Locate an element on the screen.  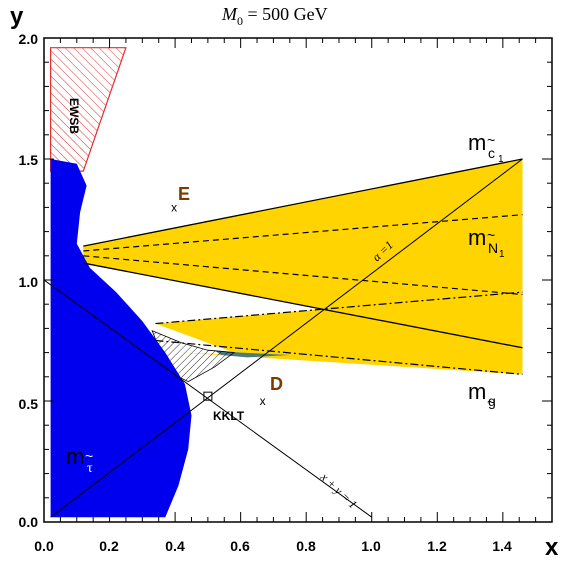
title-var: M is located at coordinates (229, 14).